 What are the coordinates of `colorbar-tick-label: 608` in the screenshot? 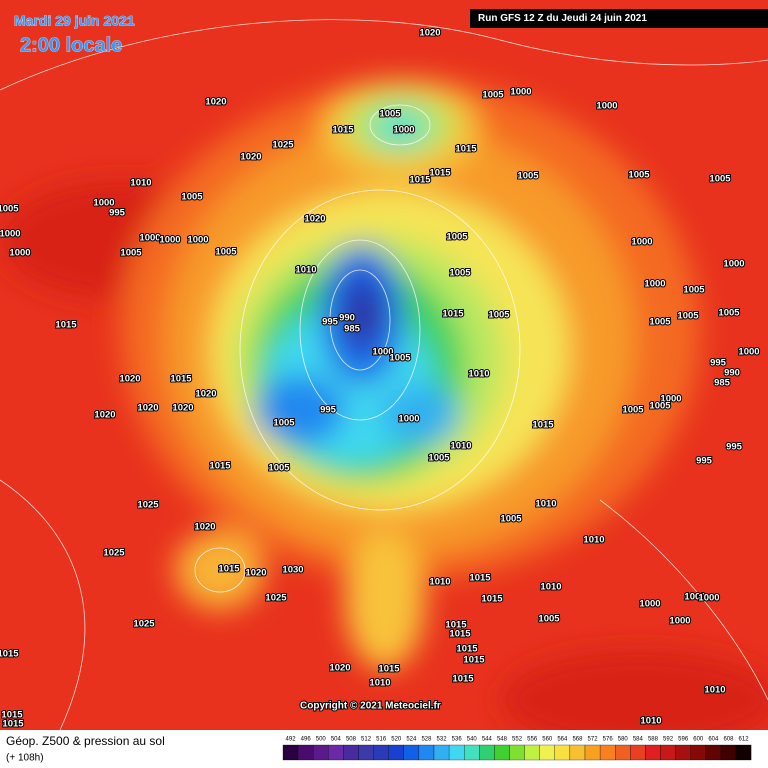 It's located at (728, 740).